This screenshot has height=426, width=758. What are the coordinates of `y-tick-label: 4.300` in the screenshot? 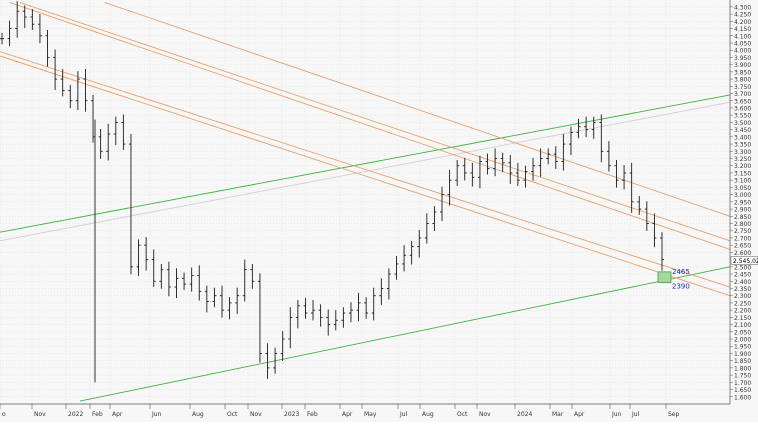 It's located at (742, 7).